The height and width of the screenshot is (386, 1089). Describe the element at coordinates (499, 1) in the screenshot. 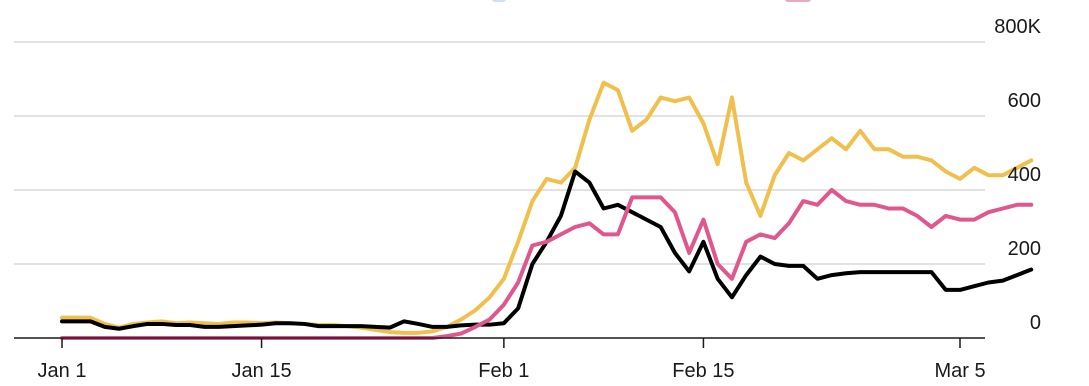

I see `legend-swatch-yellow-fragment` at that location.